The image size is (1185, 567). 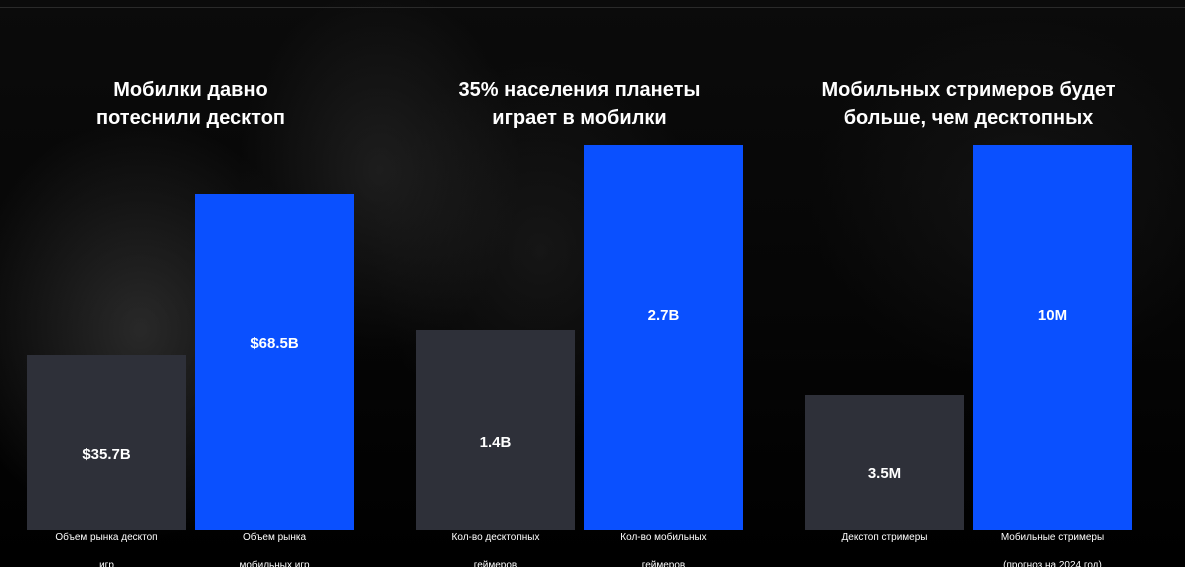 What do you see at coordinates (106, 454) in the screenshot?
I see `bar-value-label: $35.7B` at bounding box center [106, 454].